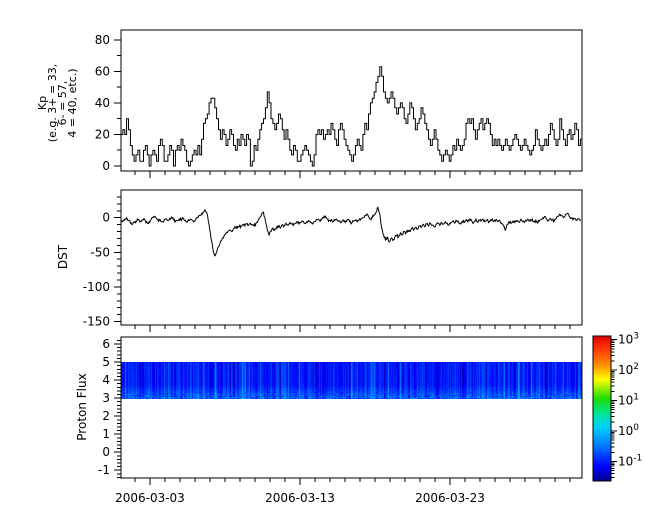 Image resolution: width=665 pixels, height=523 pixels. I want to click on proton_flux-ytick-label: 1, so click(106, 434).